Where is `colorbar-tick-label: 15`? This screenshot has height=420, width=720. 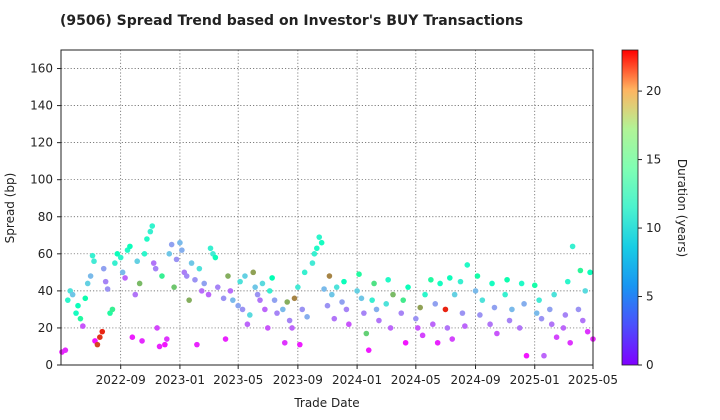 colorbar-tick-label: 15 is located at coordinates (653, 160).